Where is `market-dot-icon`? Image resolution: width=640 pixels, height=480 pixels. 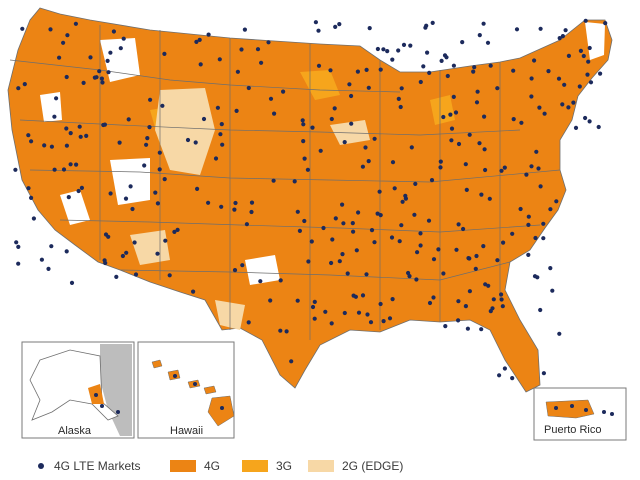
market-dot-icon is located at coordinates (41, 466).